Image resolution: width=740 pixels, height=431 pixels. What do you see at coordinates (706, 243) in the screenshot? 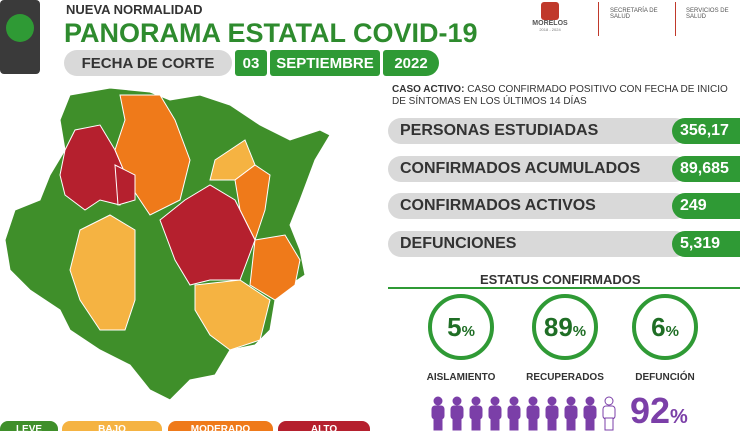
I see `stat-value: 5,319` at bounding box center [706, 243].